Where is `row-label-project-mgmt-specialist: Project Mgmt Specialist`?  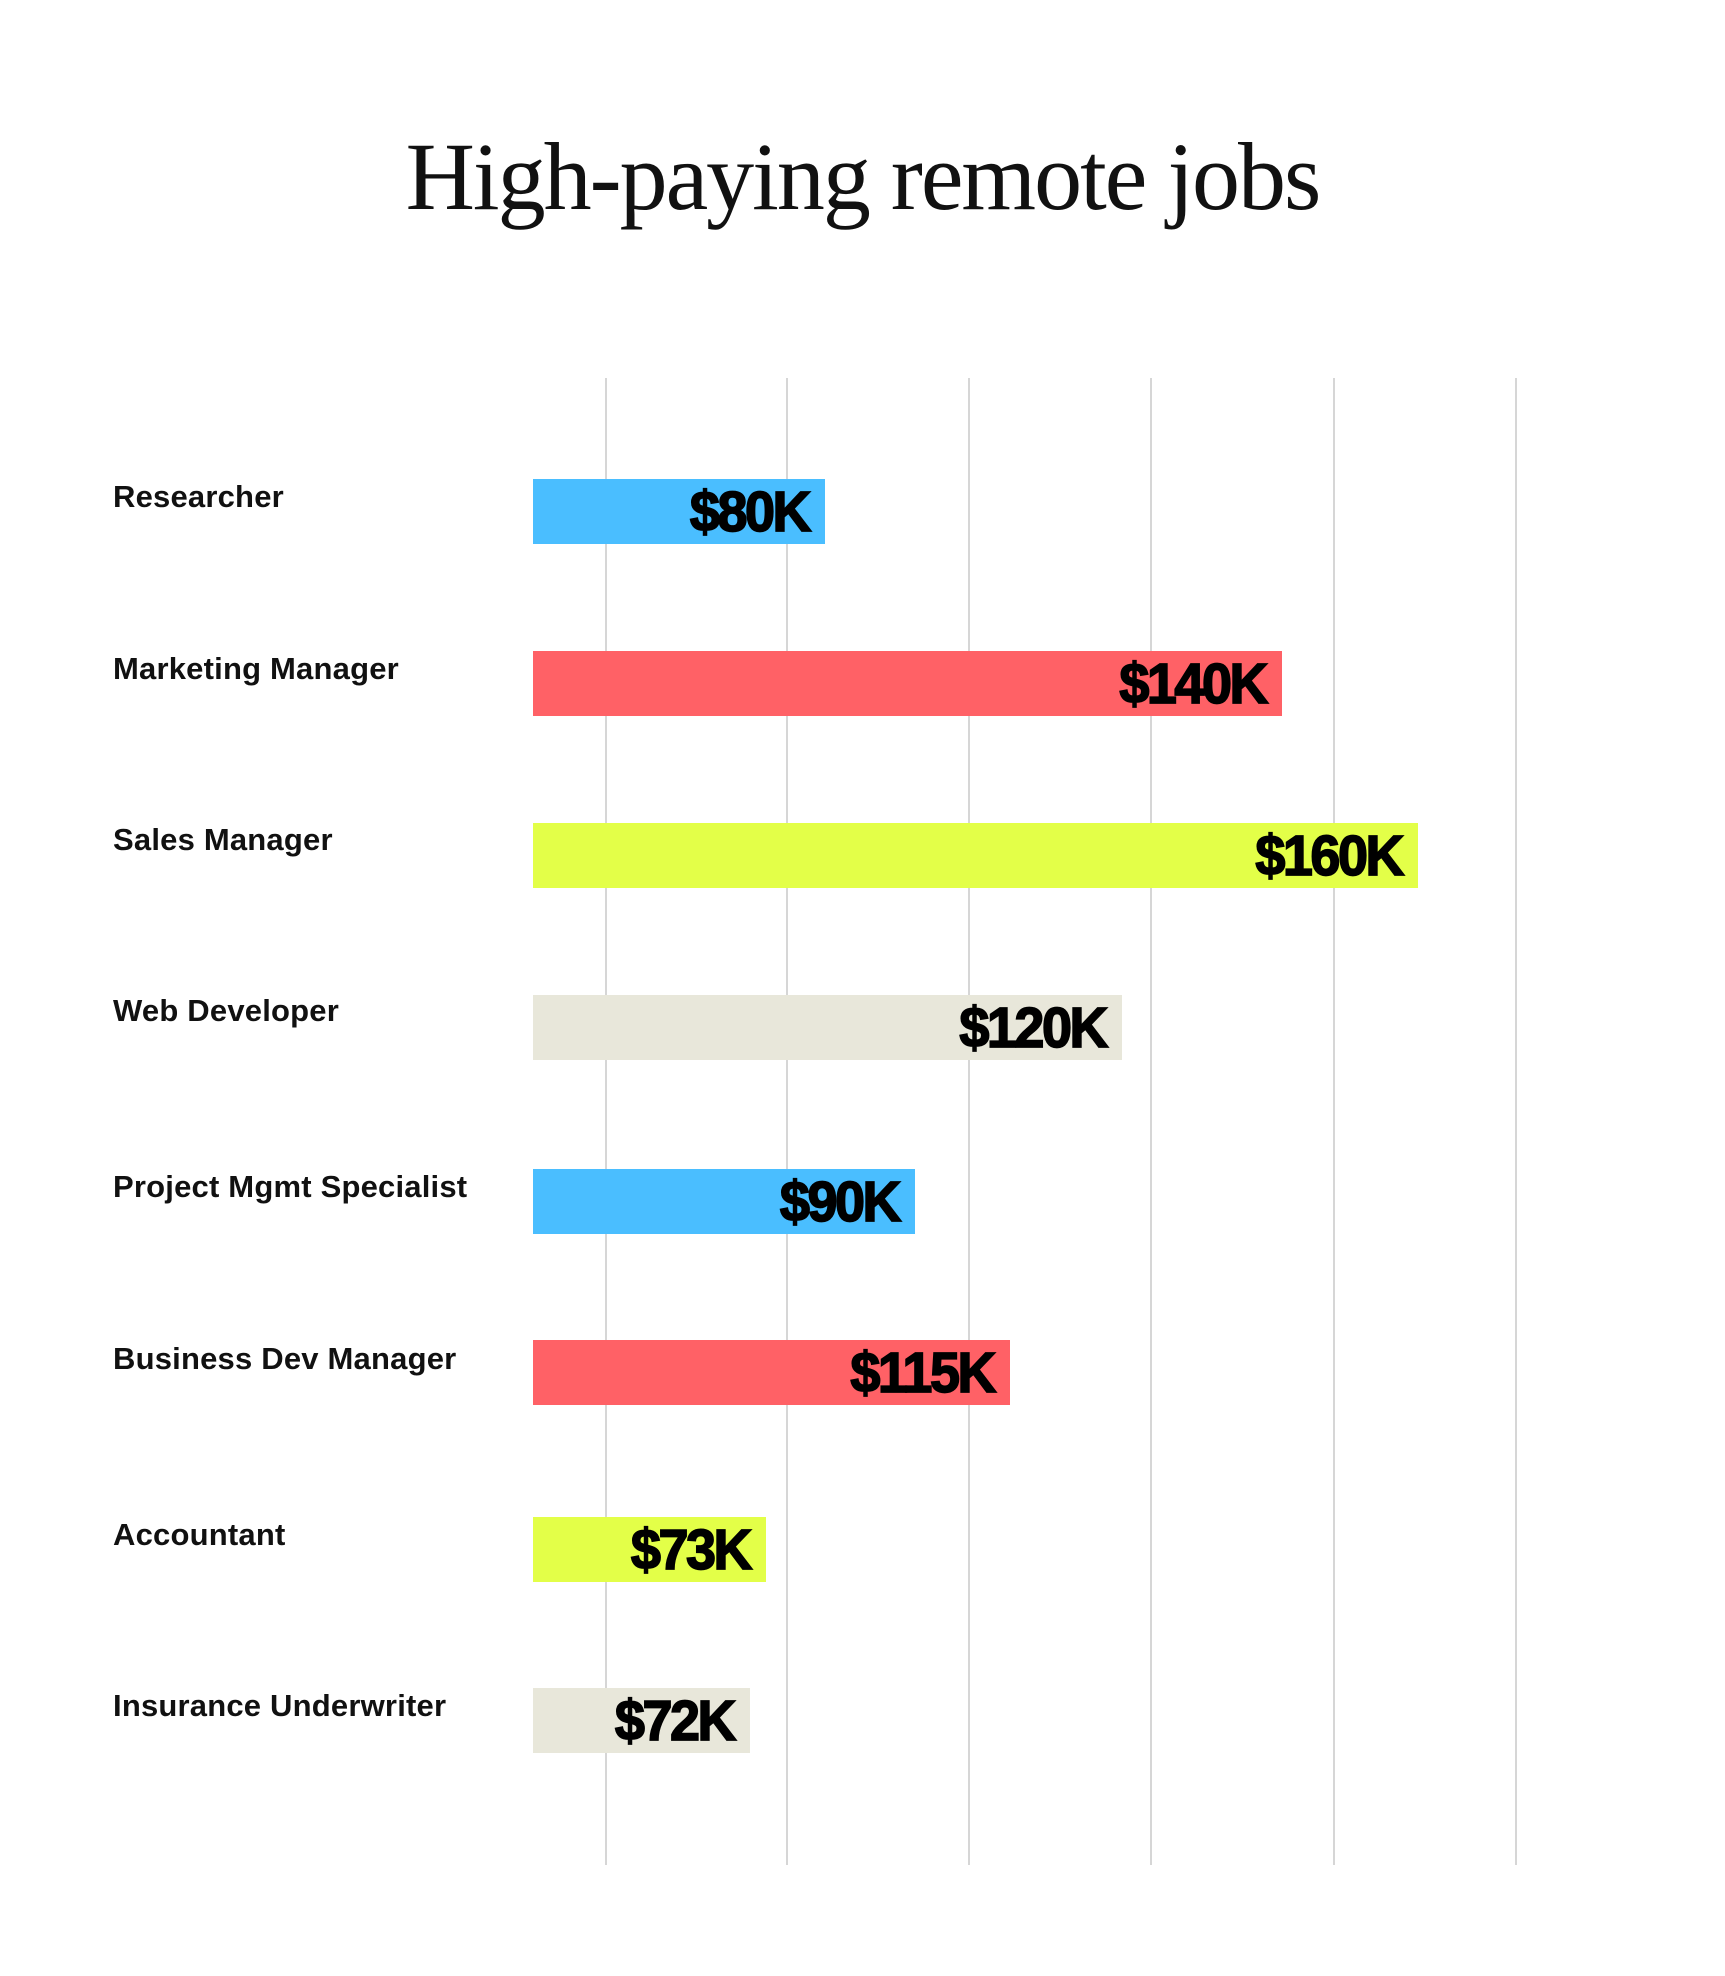
row-label-project-mgmt-specialist: Project Mgmt Specialist is located at coordinates (290, 1186).